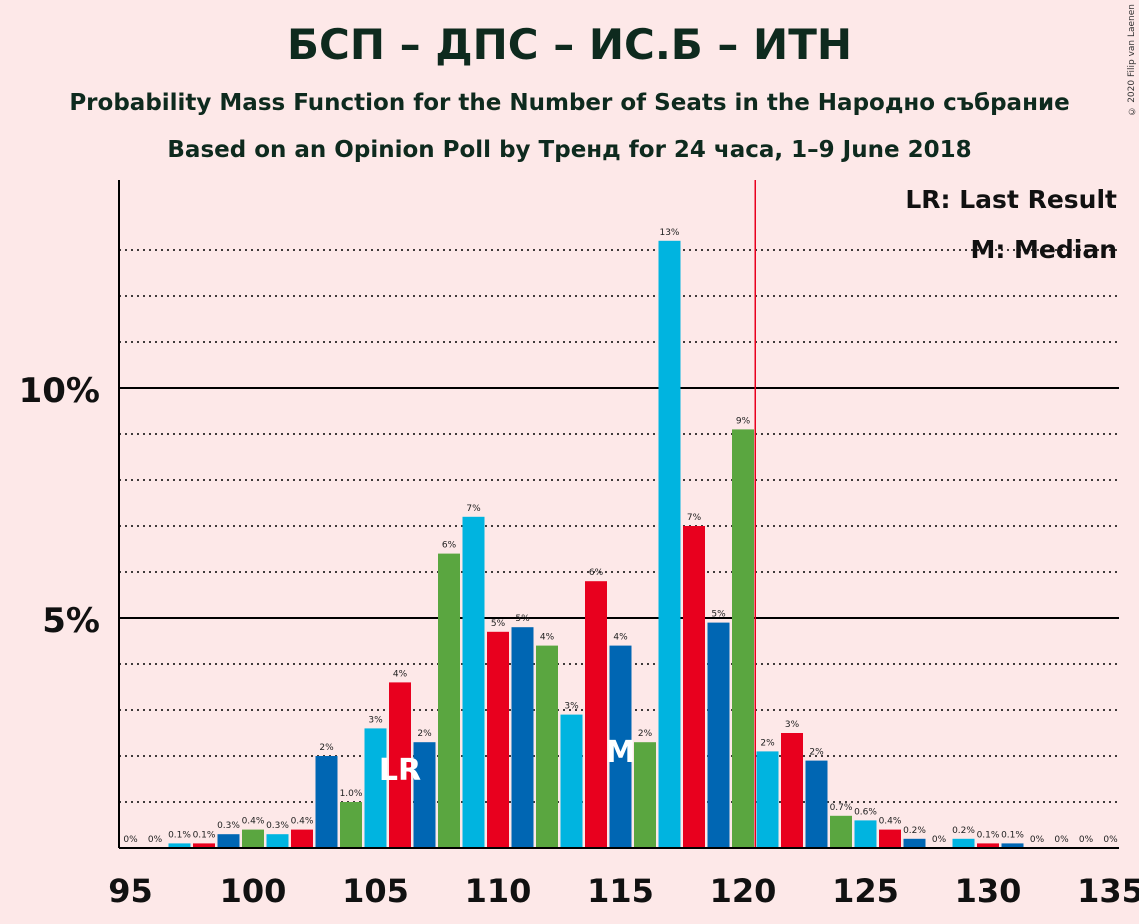 This screenshot has height=924, width=1139. What do you see at coordinates (155, 840) in the screenshot?
I see `bar-label-96: 0%` at bounding box center [155, 840].